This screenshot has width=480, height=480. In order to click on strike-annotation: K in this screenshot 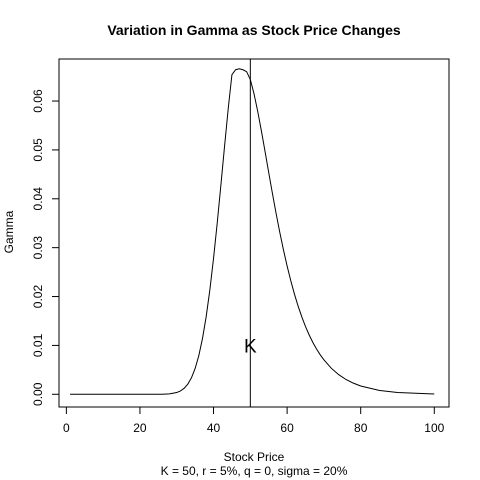, I will do `click(250, 346)`.